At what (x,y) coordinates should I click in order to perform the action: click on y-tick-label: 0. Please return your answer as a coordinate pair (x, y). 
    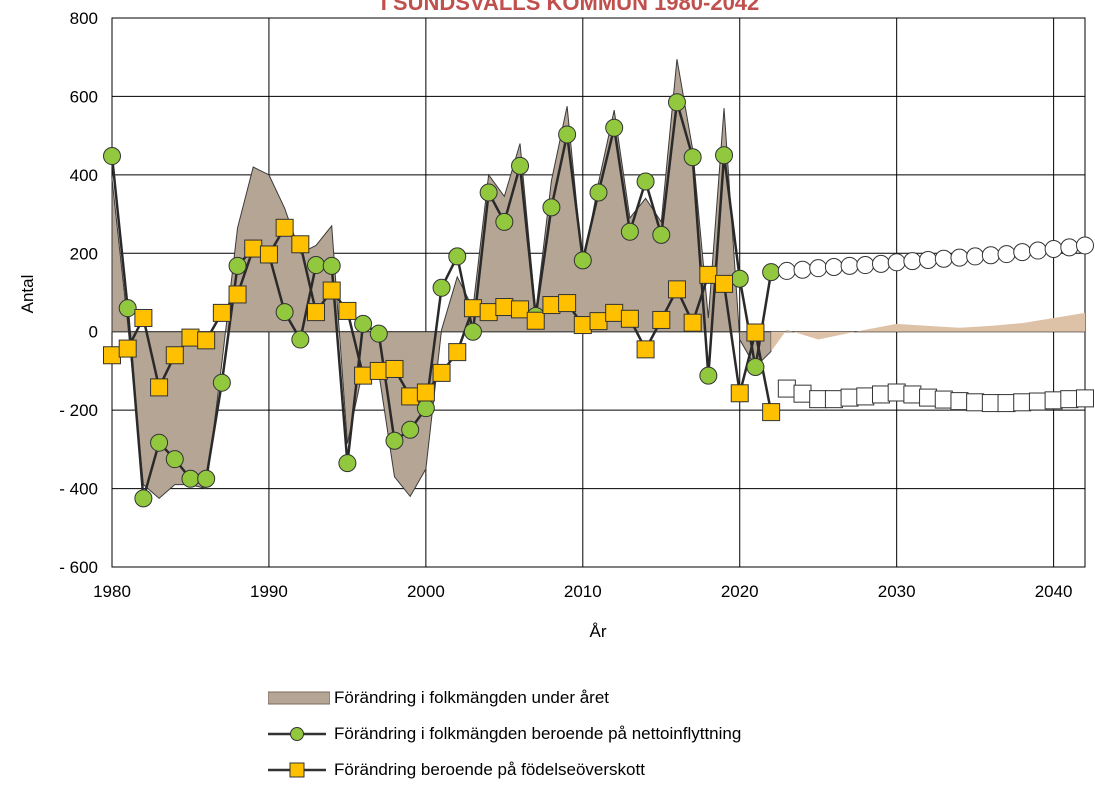
    Looking at the image, I should click on (93, 332).